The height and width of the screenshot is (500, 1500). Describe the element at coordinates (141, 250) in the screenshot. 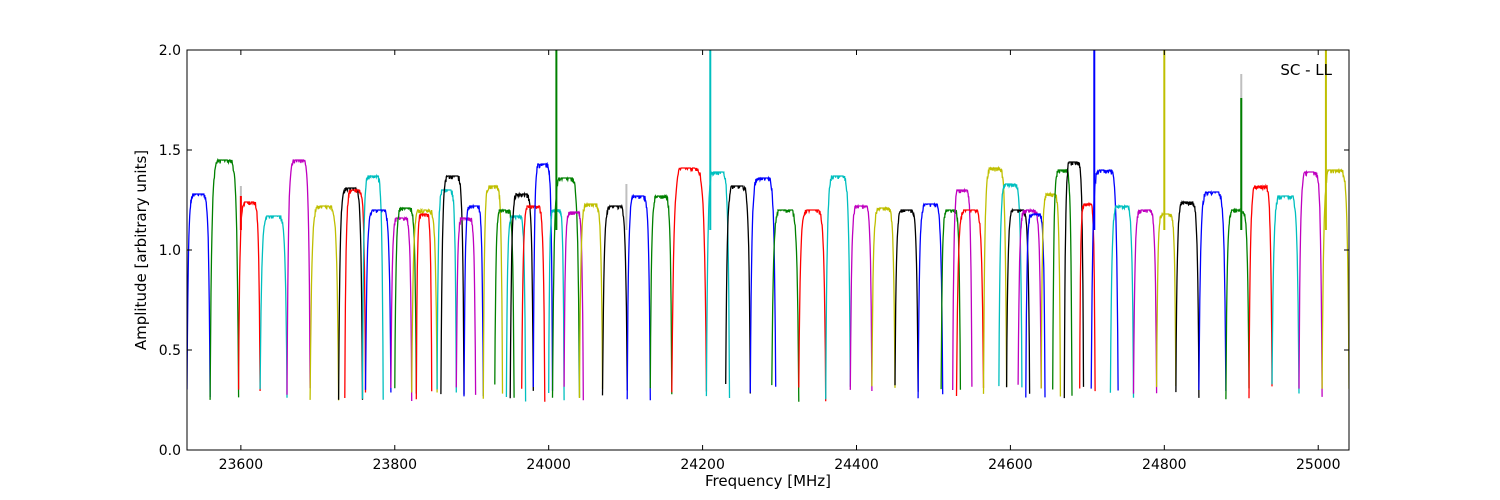

I see `y-axis-label: Amplitude [arbitrary units]` at that location.